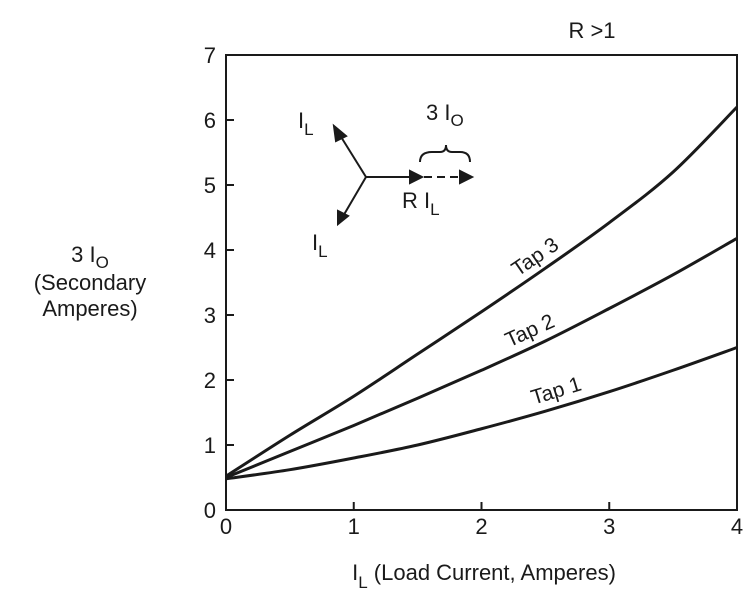 The width and height of the screenshot is (752, 603). What do you see at coordinates (556, 391) in the screenshot?
I see `series-label: Tap 1` at bounding box center [556, 391].